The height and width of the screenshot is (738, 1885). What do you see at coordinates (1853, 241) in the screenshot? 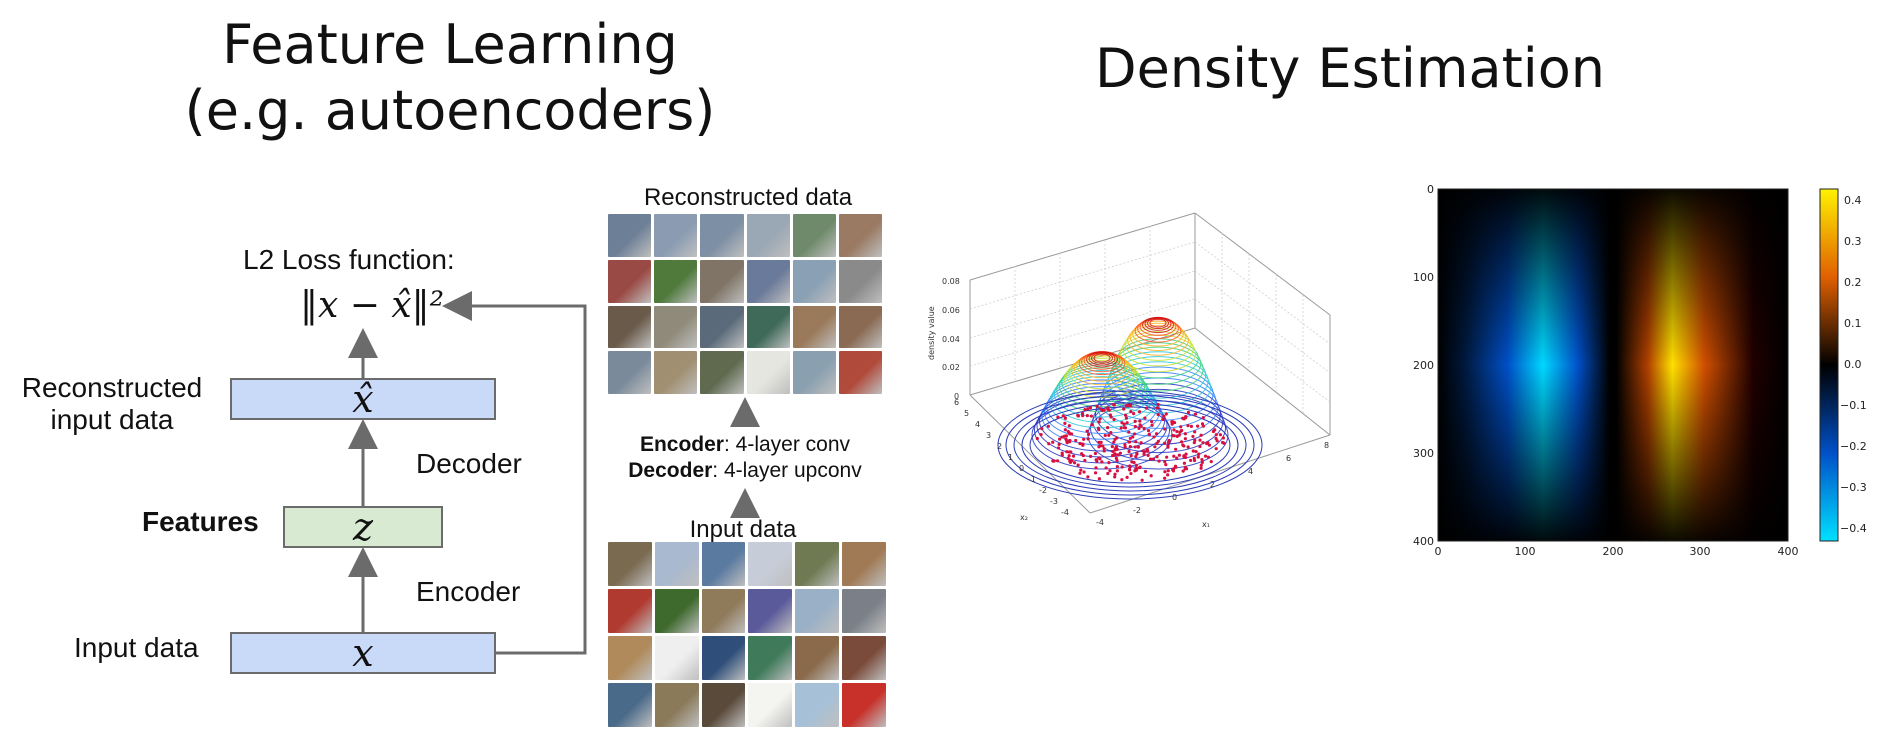
I see `colorbar-tick: 0.3` at bounding box center [1853, 241].